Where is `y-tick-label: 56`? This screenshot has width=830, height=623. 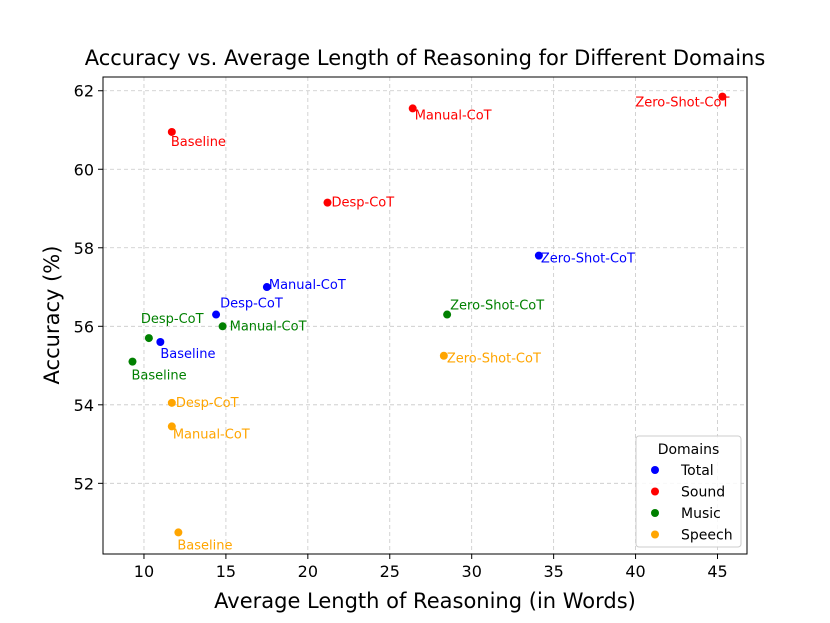 y-tick-label: 56 is located at coordinates (84, 326).